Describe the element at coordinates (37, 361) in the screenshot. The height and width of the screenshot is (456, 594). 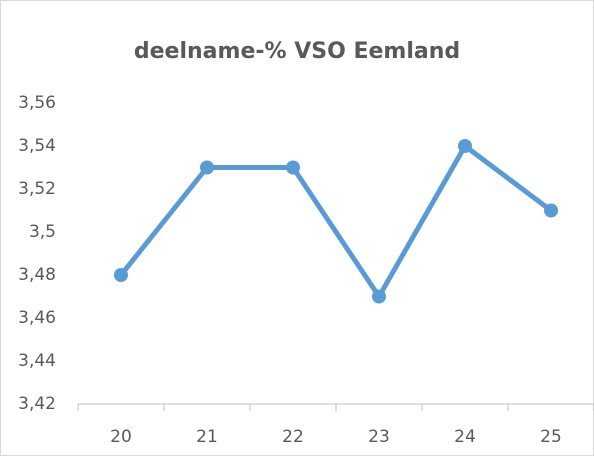
I see `y-tick-label: 3,44` at that location.